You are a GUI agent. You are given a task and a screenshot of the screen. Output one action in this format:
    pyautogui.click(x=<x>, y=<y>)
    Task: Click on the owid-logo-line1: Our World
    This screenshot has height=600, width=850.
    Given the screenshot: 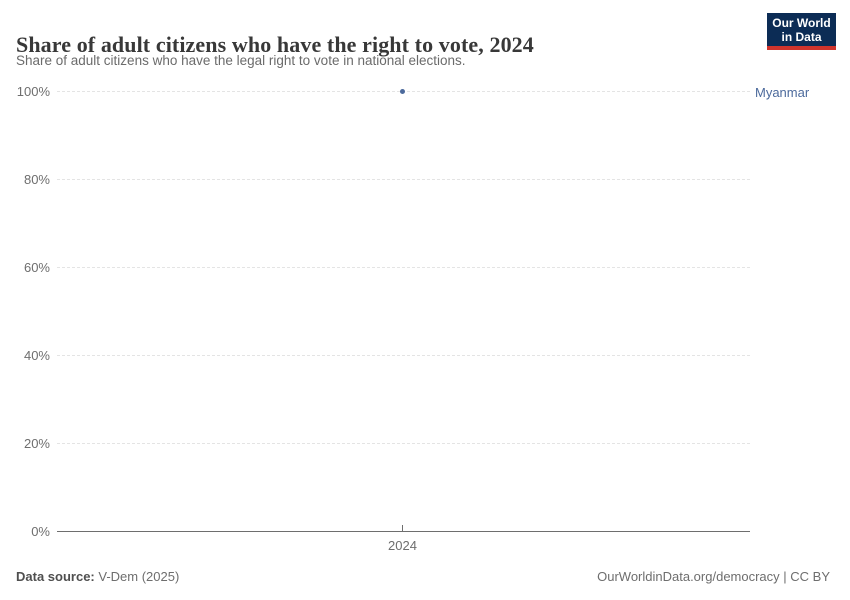 What is the action you would take?
    pyautogui.click(x=801, y=22)
    